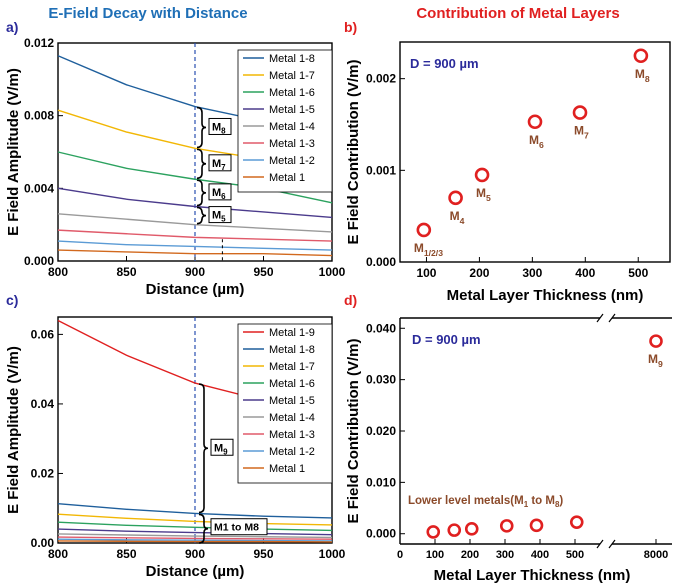 The width and height of the screenshot is (674, 585). I want to click on x-tick-label: 100, so click(426, 273).